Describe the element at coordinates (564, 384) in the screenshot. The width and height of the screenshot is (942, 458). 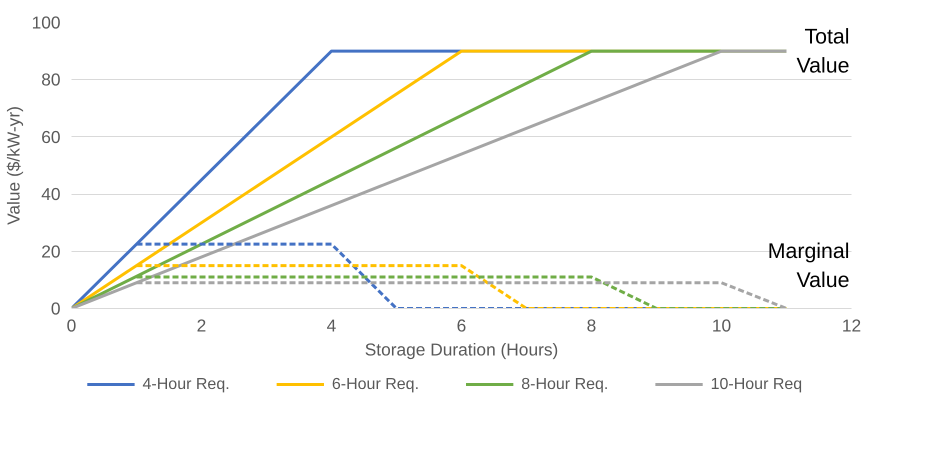
I see `legend-label: 8-Hour Req.` at that location.